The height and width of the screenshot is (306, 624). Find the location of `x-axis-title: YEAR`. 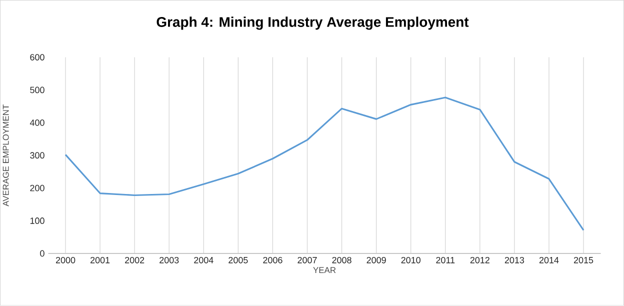

x-axis-title: YEAR is located at coordinates (324, 270).